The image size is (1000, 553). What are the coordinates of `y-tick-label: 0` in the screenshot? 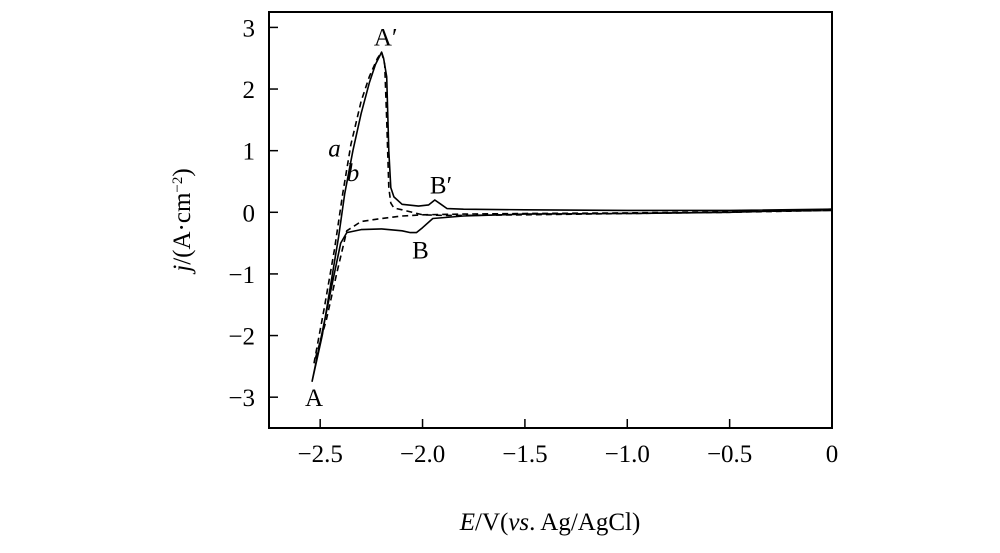 It's located at (249, 213).